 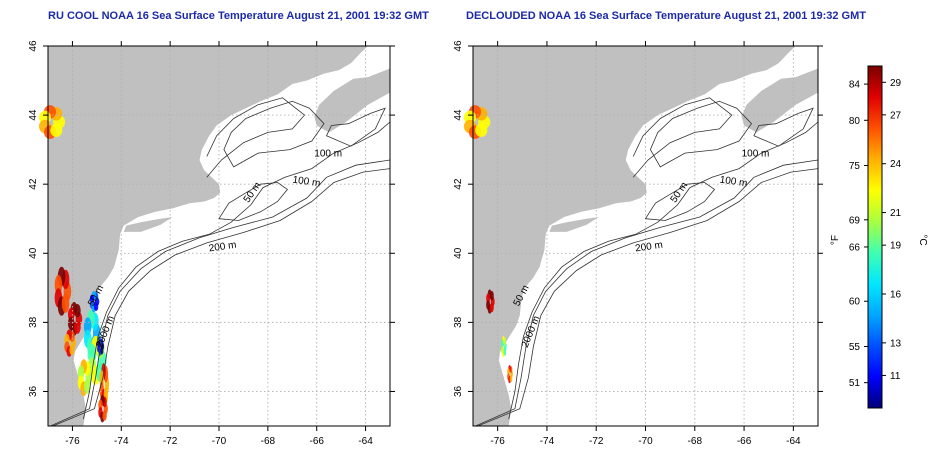 What do you see at coordinates (855, 85) in the screenshot?
I see `fahrenheit-tick-label: 84` at bounding box center [855, 85].